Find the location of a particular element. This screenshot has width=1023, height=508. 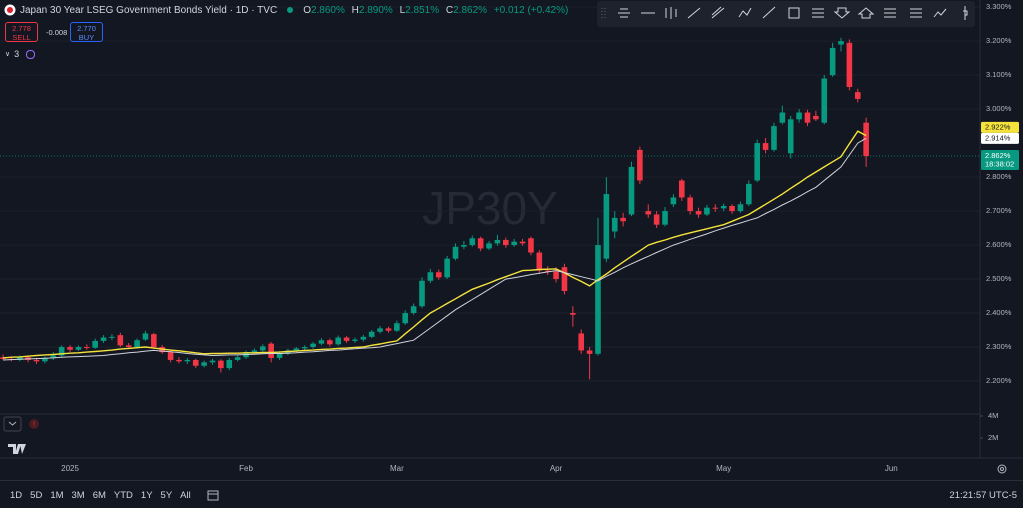

y-tick-label: 2.500% is located at coordinates (999, 278).